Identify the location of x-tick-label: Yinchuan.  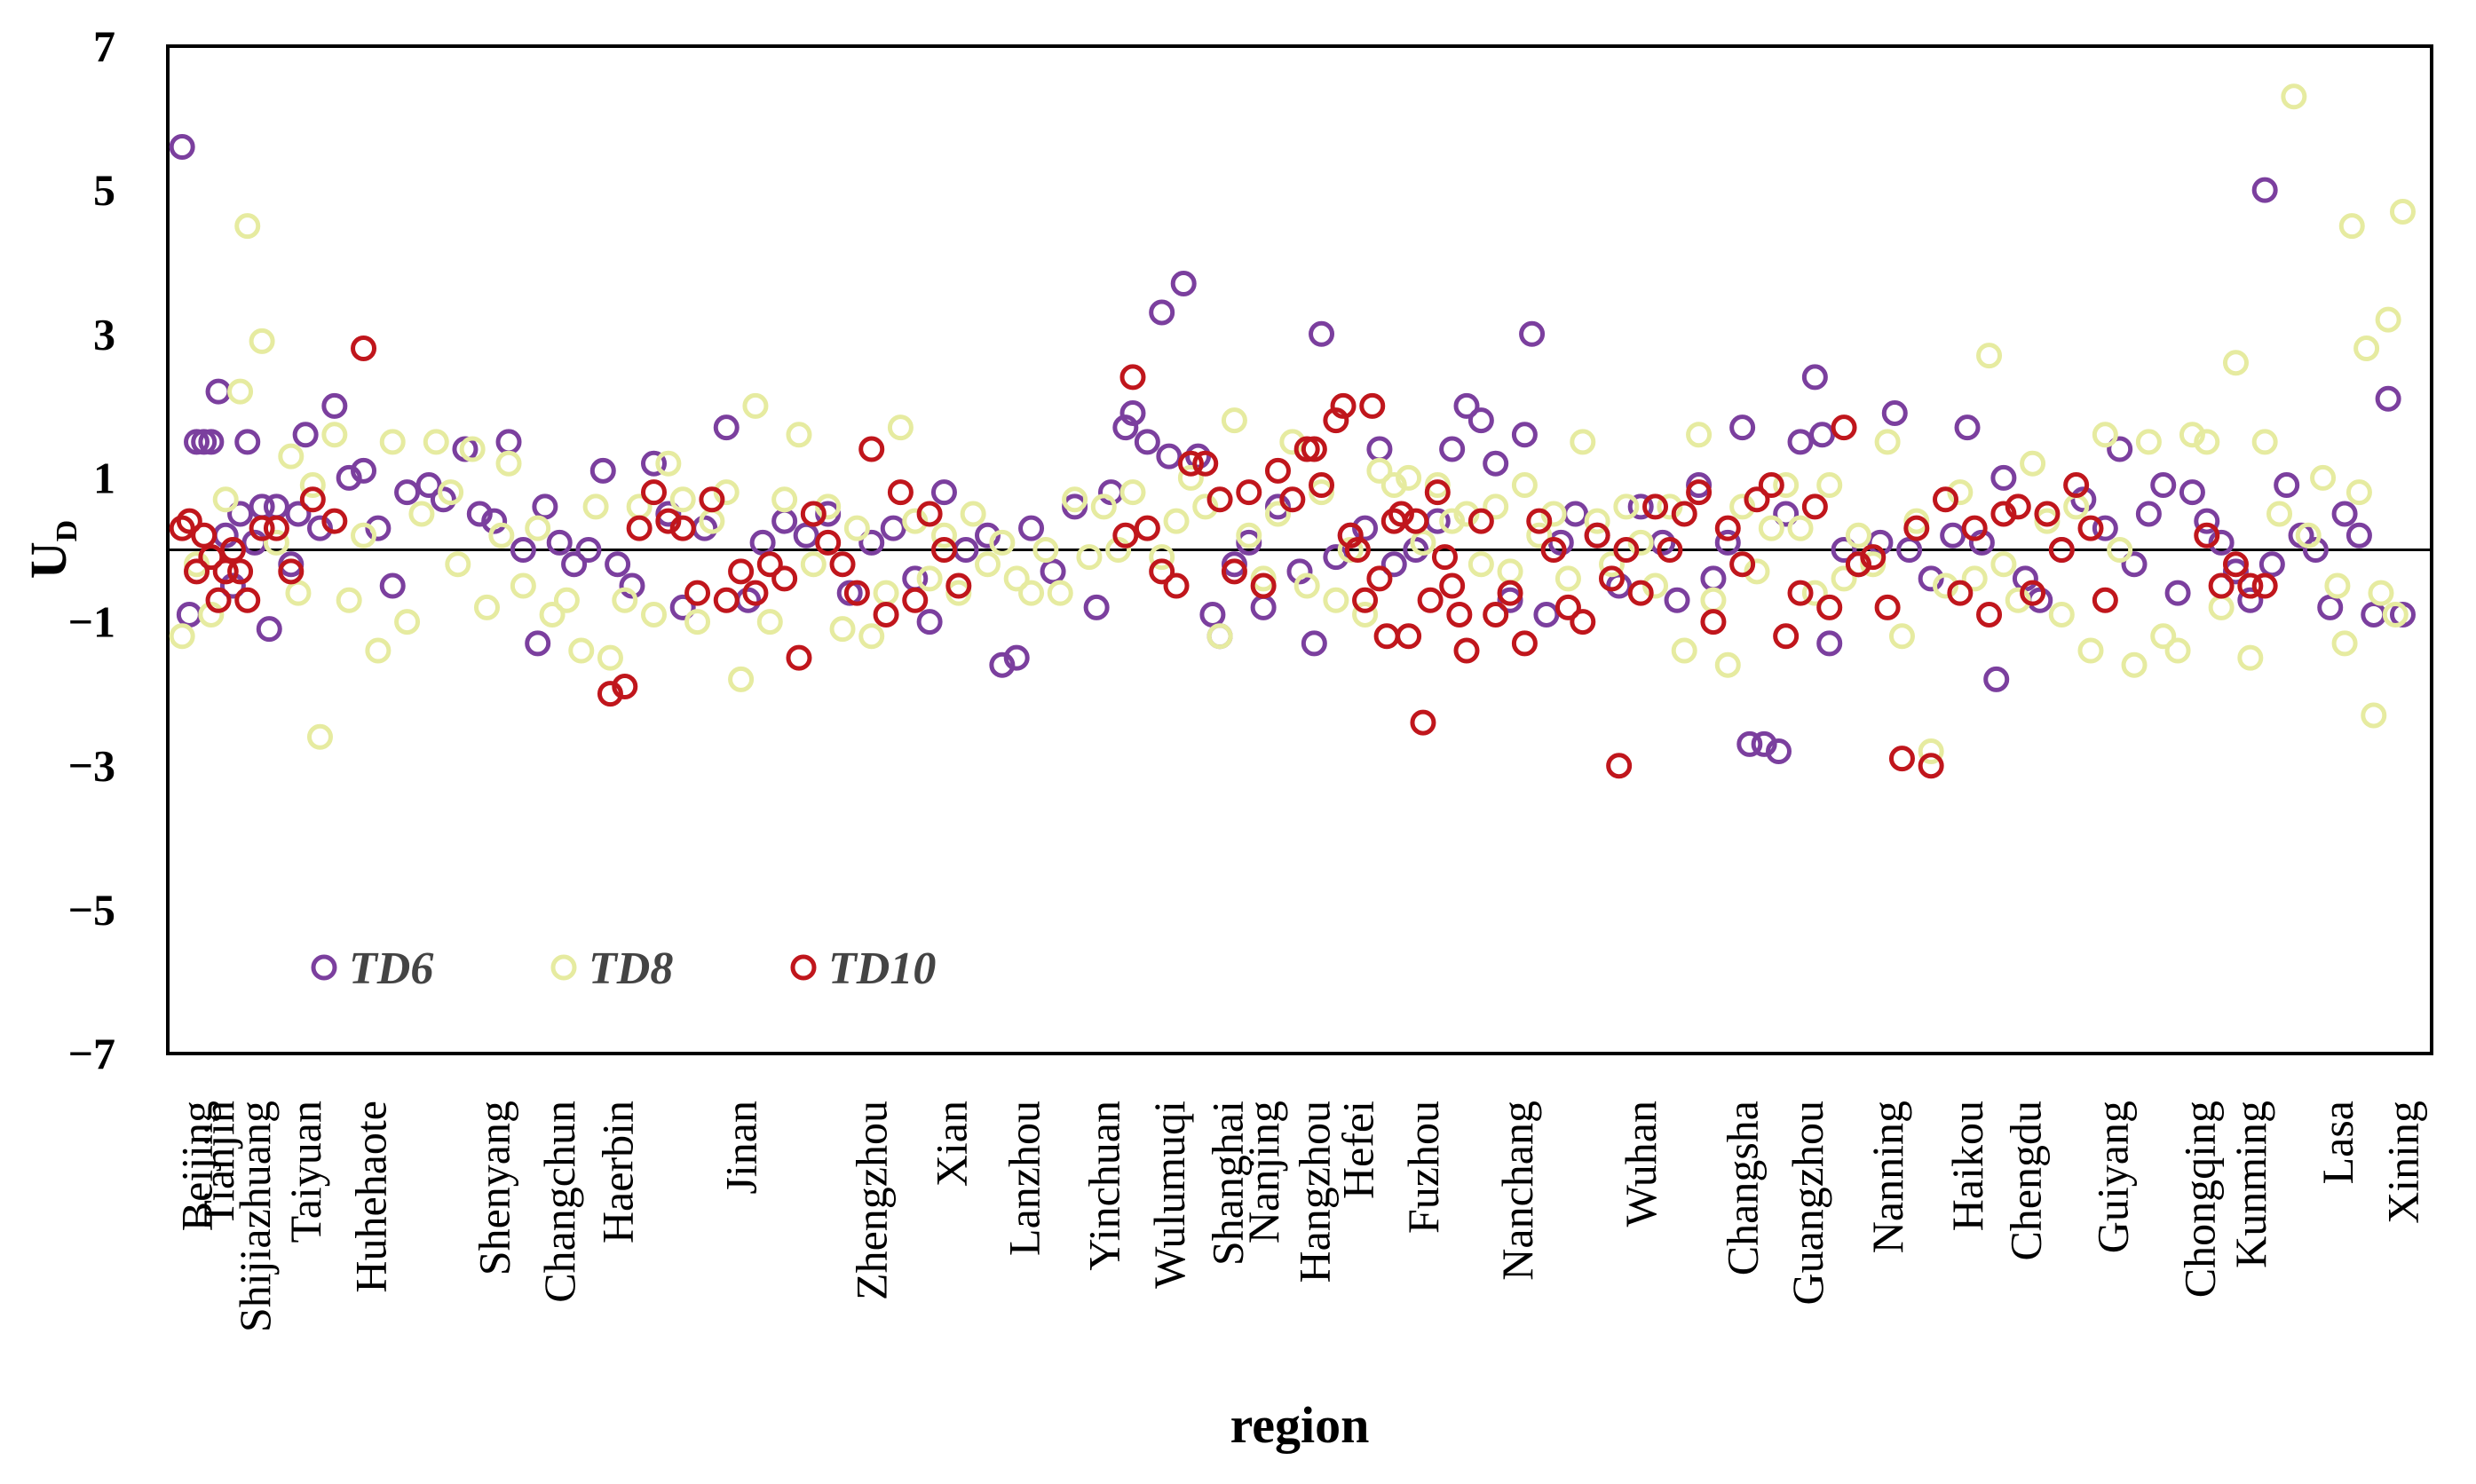
(1103, 1186).